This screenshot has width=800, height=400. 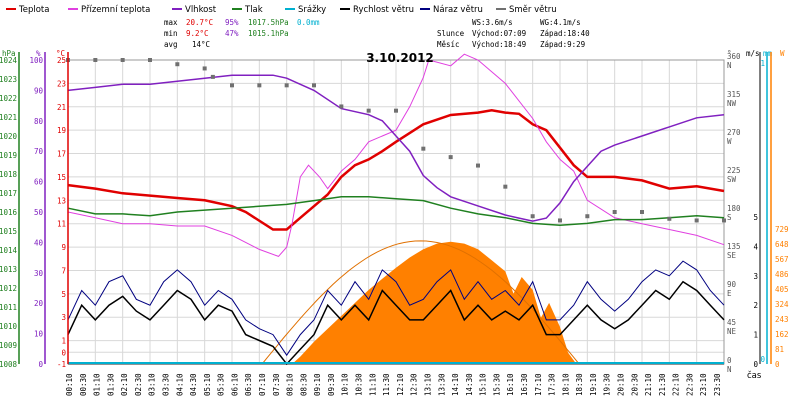 I want to click on x-tick-1: 00:30, so click(x=83, y=384).